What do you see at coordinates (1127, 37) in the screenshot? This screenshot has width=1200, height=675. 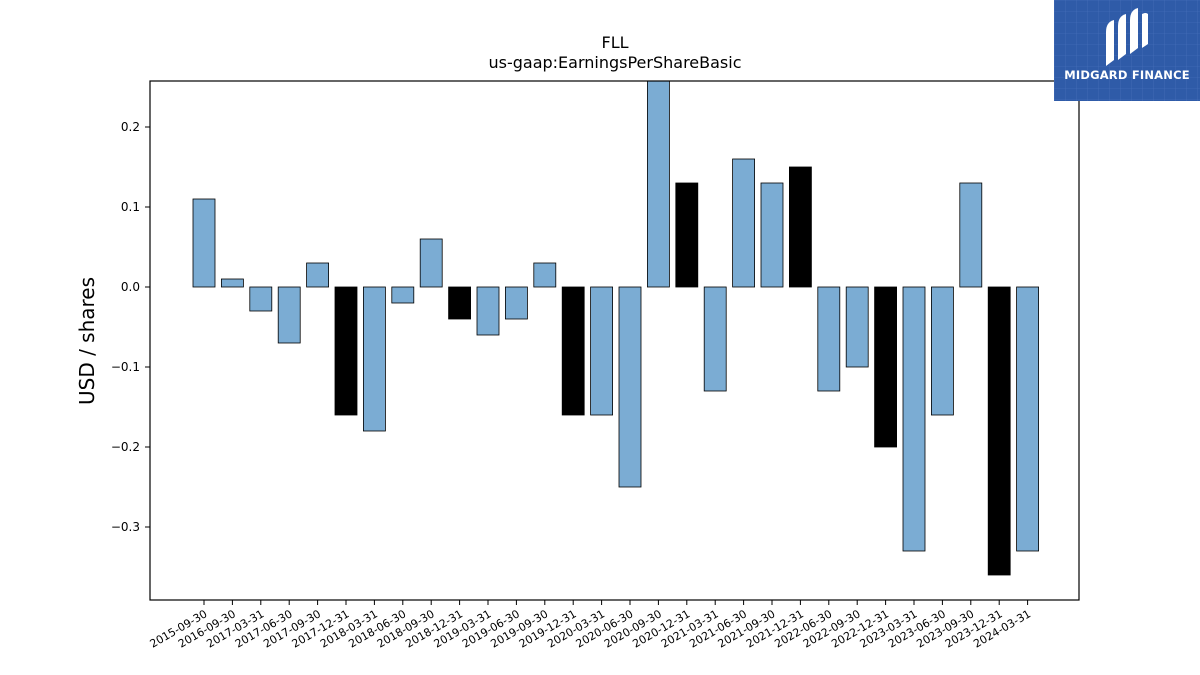 I see `logo-mark-icon` at bounding box center [1127, 37].